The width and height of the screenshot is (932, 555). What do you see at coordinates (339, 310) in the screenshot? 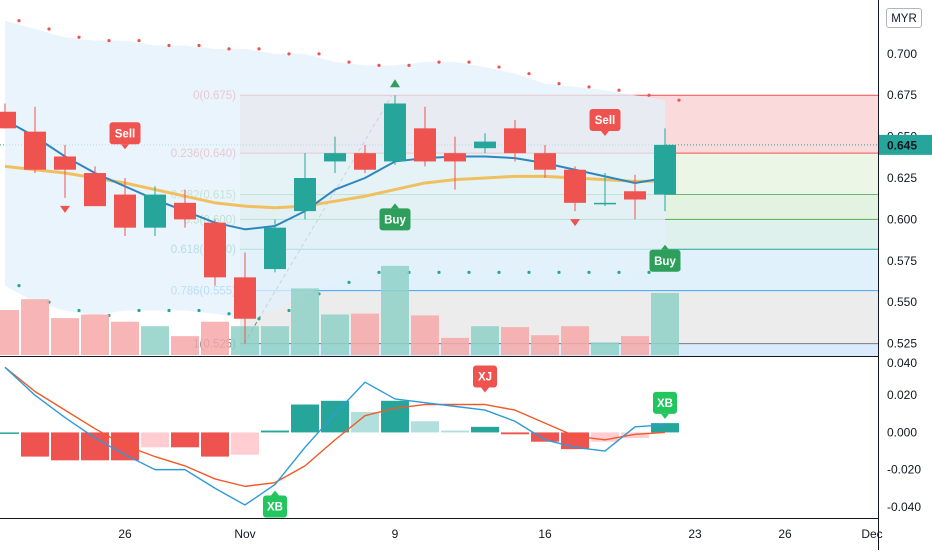
I see `volume-bars` at bounding box center [339, 310].